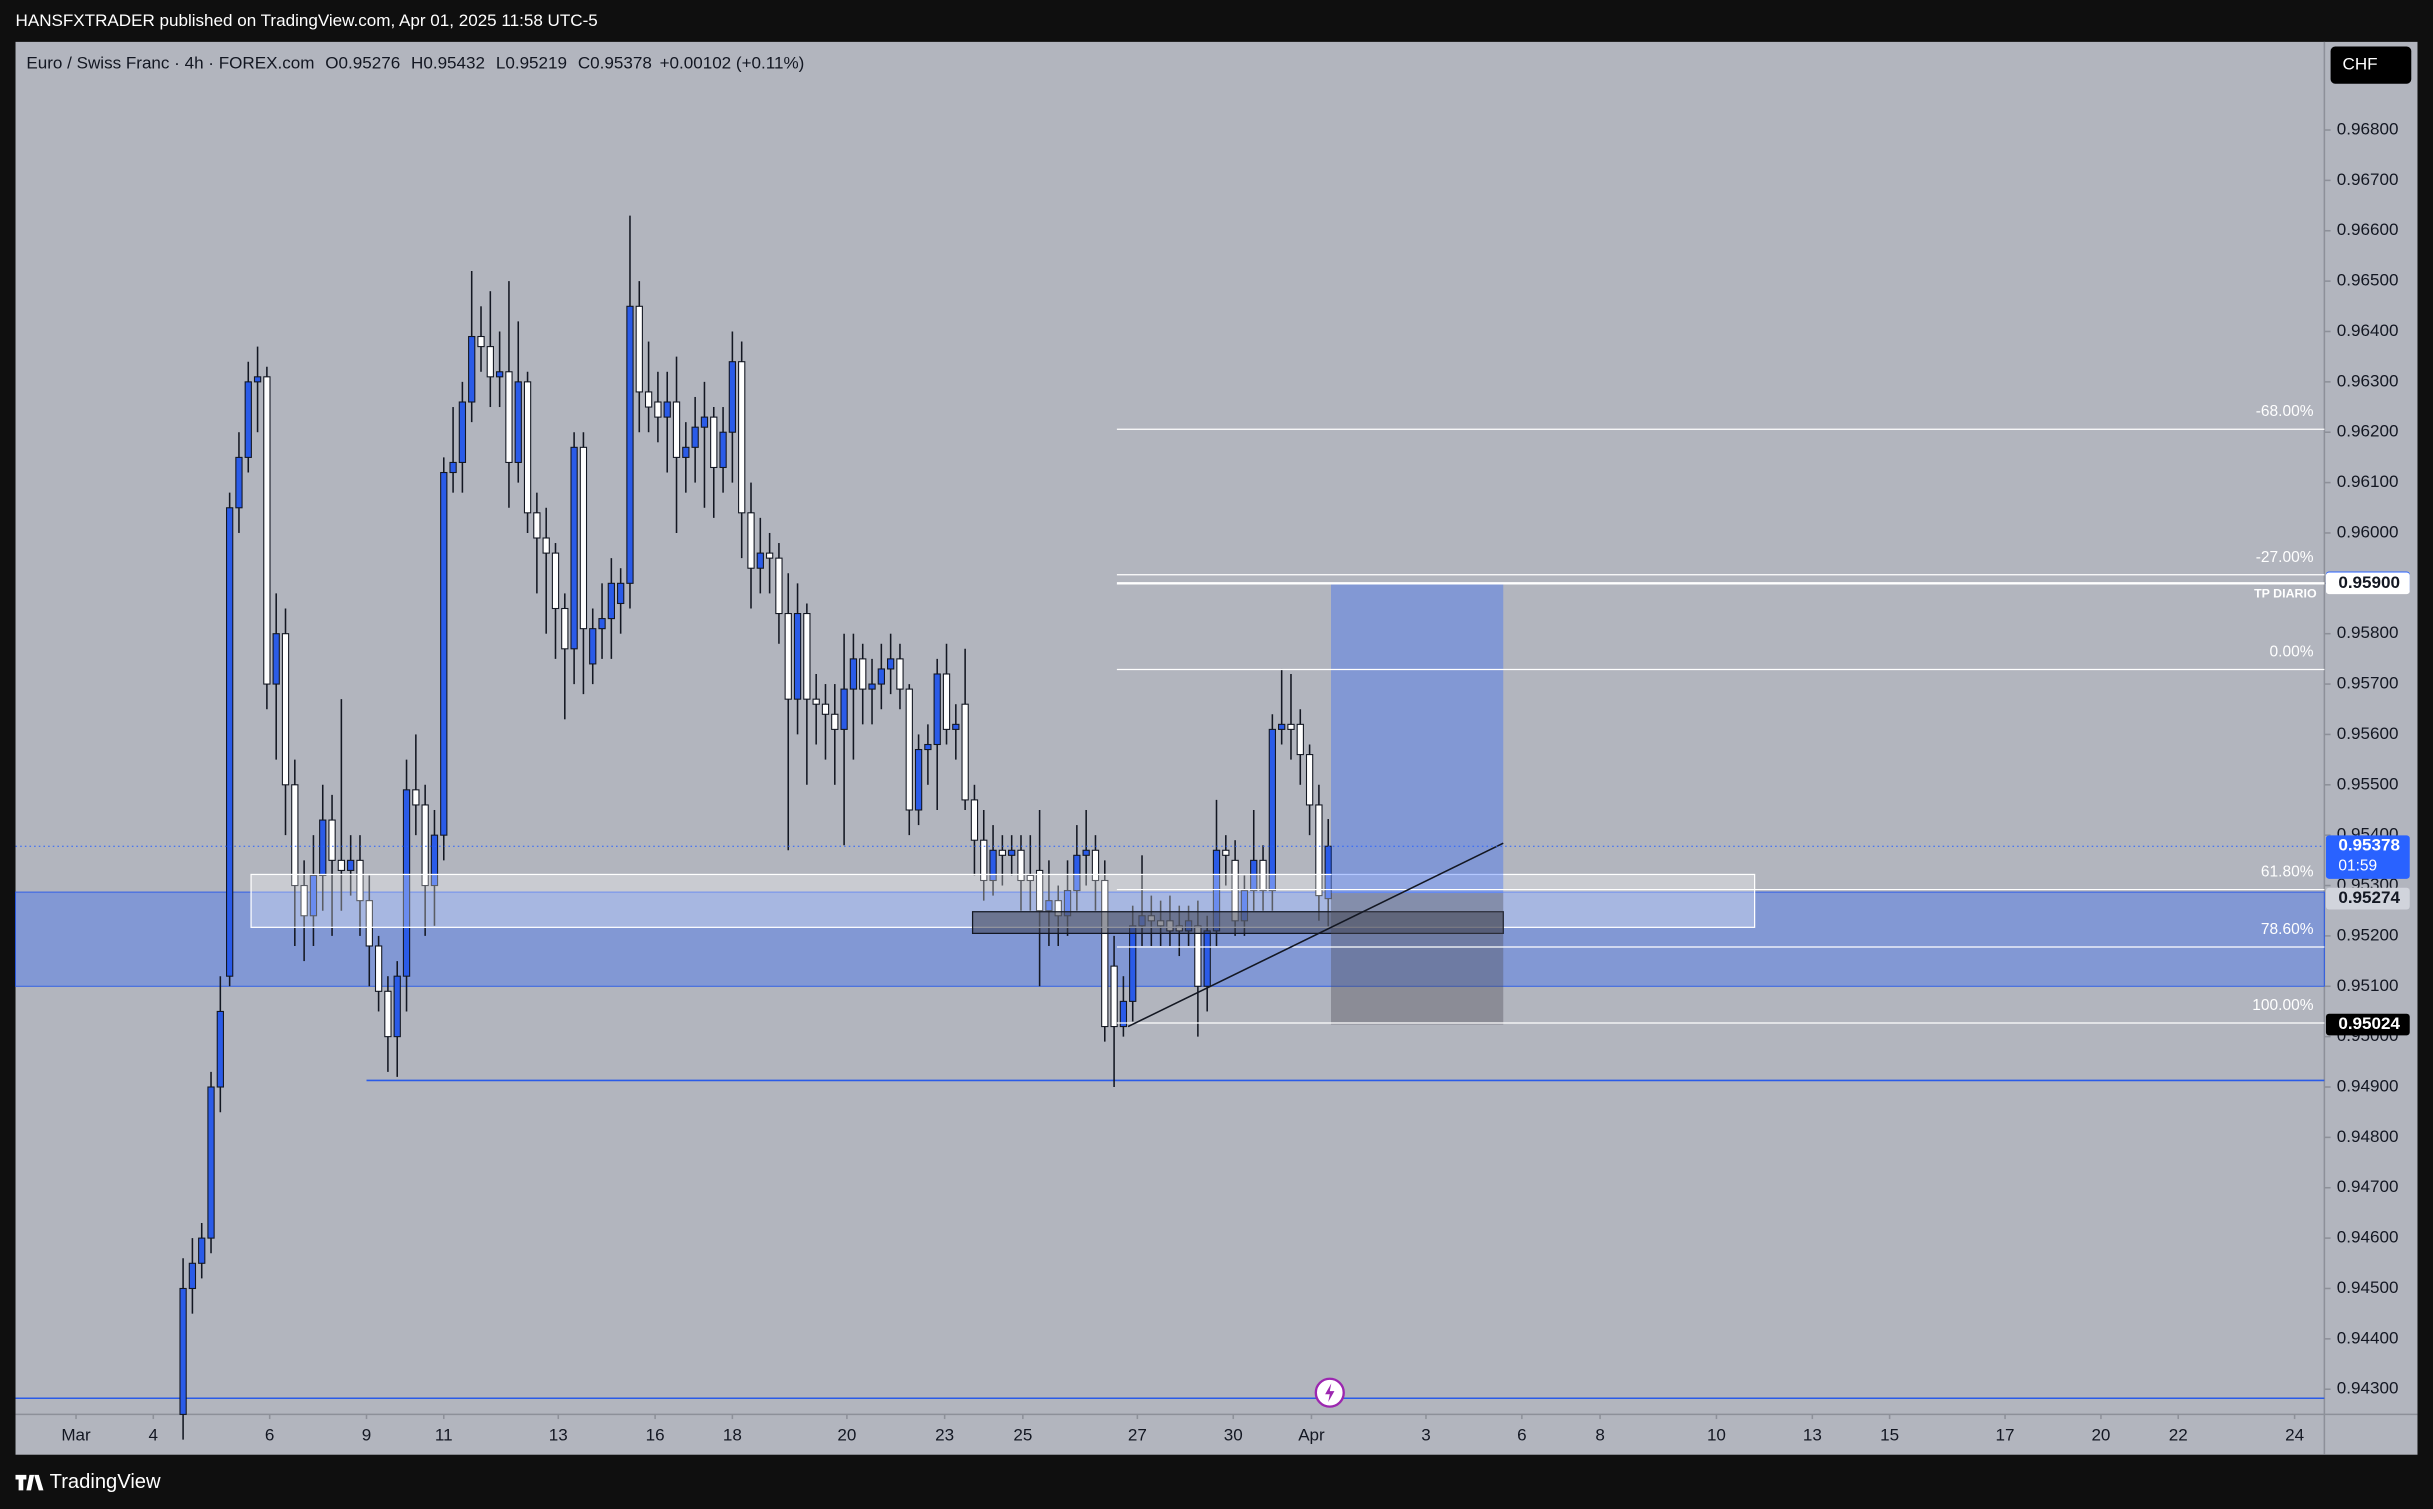  Describe the element at coordinates (2368, 1086) in the screenshot. I see `y-tick-label: 0.94900` at that location.